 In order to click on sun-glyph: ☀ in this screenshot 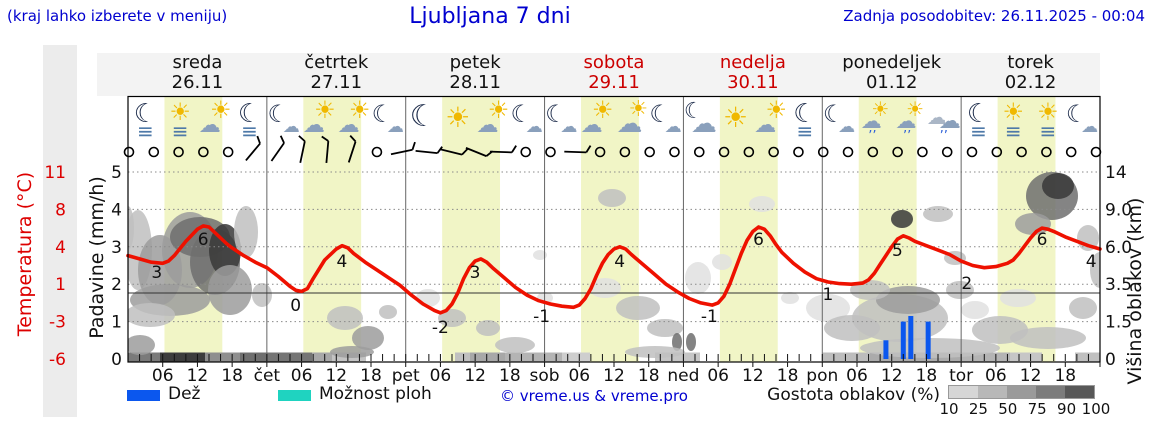, I will do `click(457, 117)`.